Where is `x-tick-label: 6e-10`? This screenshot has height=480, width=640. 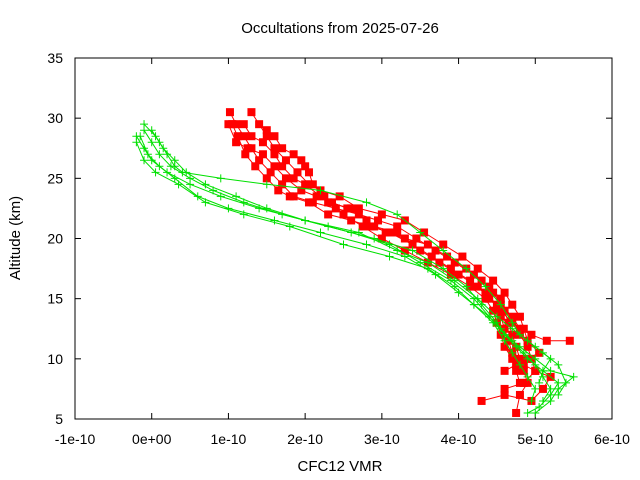 x-tick-label: 6e-10 is located at coordinates (612, 439).